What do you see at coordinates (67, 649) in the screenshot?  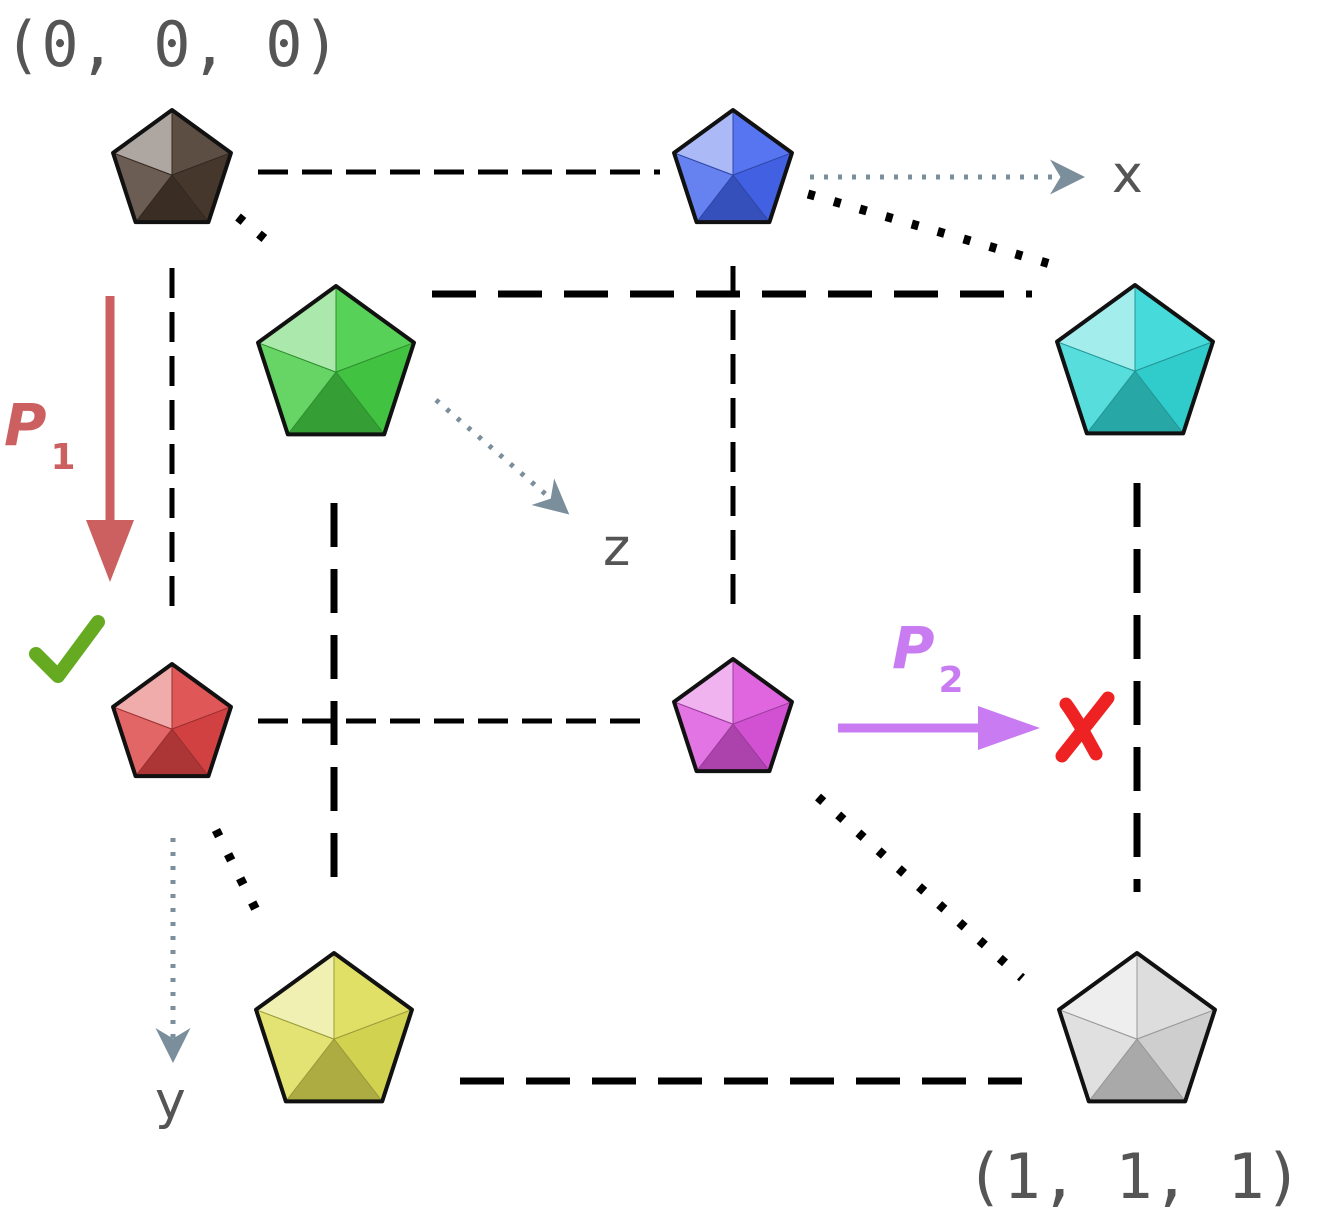 I see `check-icon` at bounding box center [67, 649].